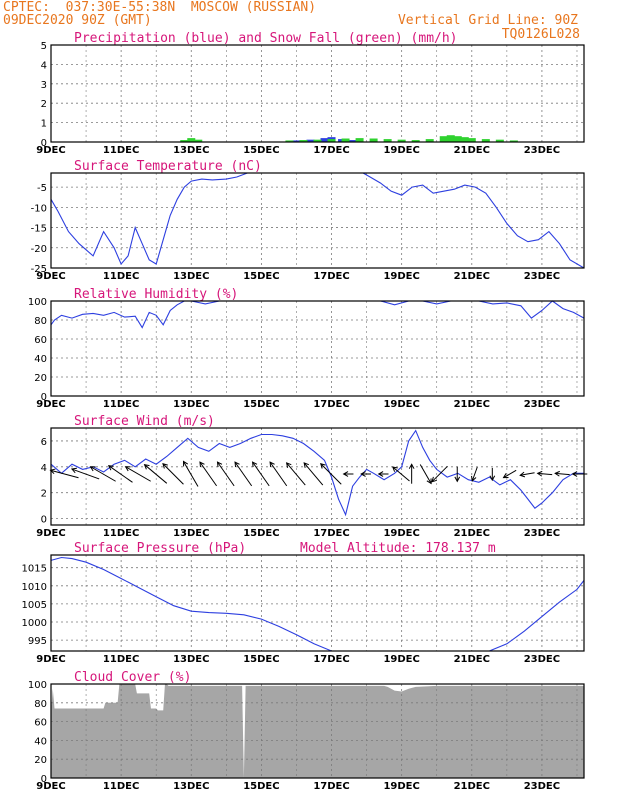  What do you see at coordinates (39, 269) in the screenshot?
I see `y-tick-label: -25` at bounding box center [39, 269].